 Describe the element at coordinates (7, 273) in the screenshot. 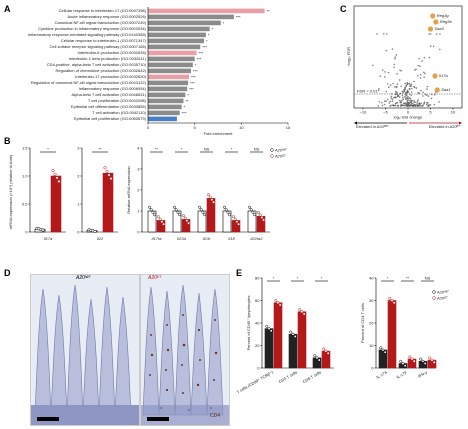

I see `panel-label-d: D` at that location.